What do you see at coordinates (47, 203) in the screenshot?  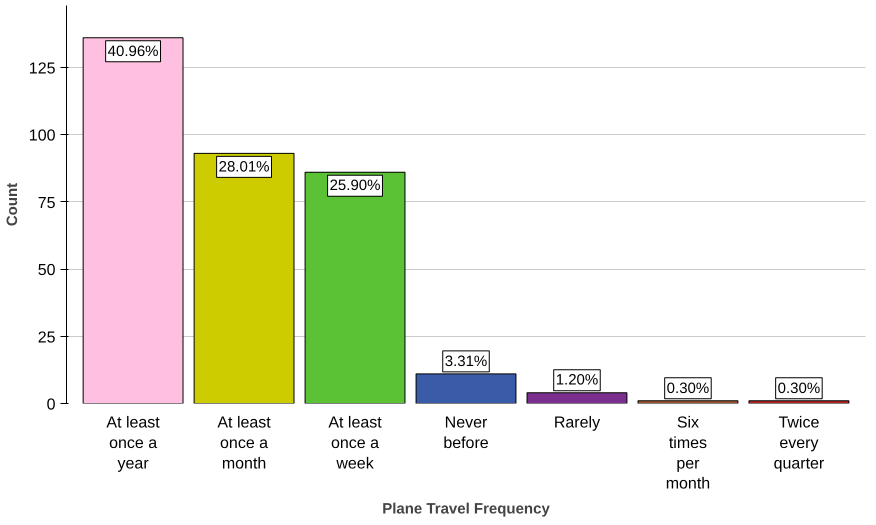 I see `y-tick-label: 75` at bounding box center [47, 203].